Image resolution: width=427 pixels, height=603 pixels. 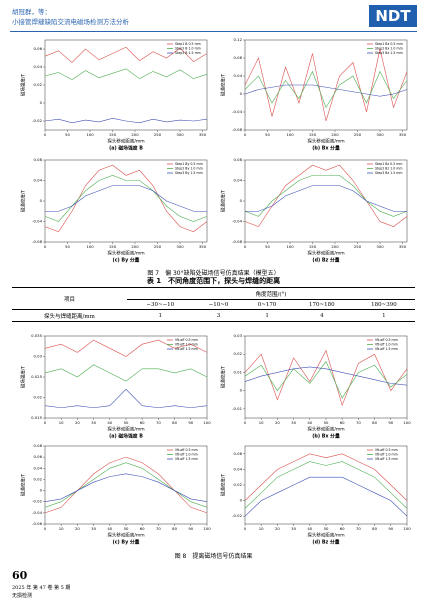 What do you see at coordinates (270, 293) in the screenshot?
I see `table-header: 角度范围/(°)` at bounding box center [270, 293].